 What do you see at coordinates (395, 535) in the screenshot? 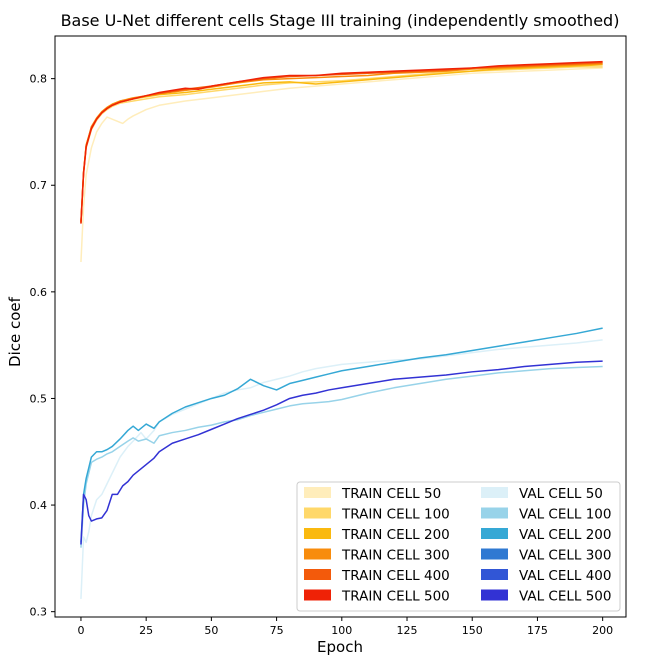
I see `legend-label: TRAIN CELL 200` at bounding box center [395, 535].